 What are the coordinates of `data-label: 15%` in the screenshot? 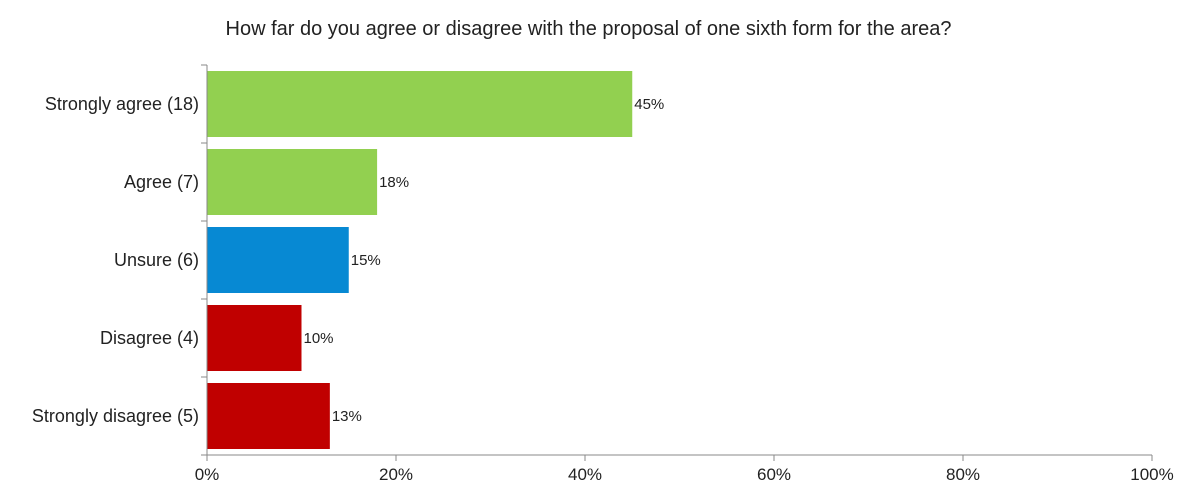 It's located at (366, 260).